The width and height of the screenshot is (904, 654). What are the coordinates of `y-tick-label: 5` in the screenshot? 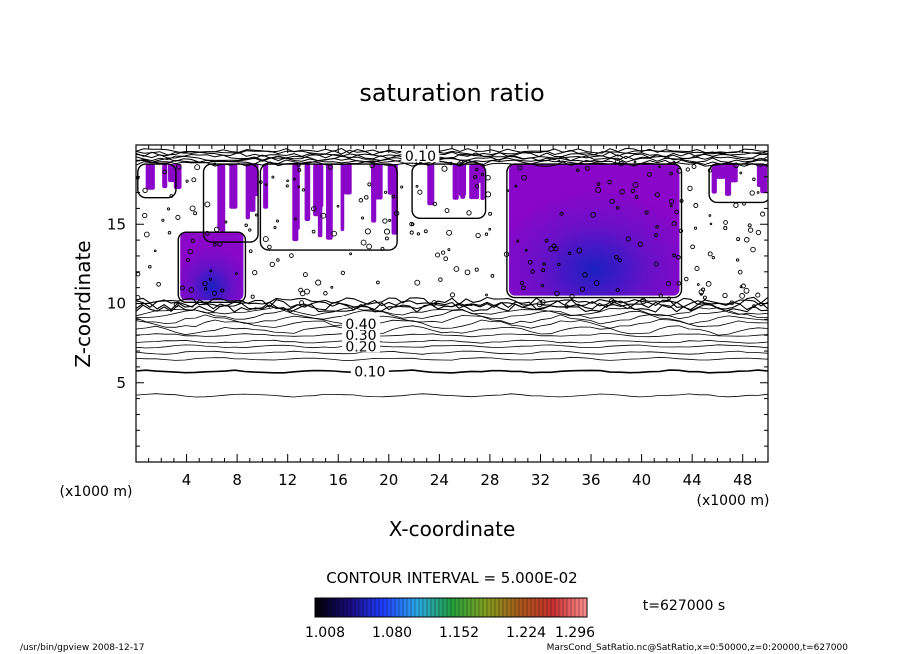 It's located at (121, 383).